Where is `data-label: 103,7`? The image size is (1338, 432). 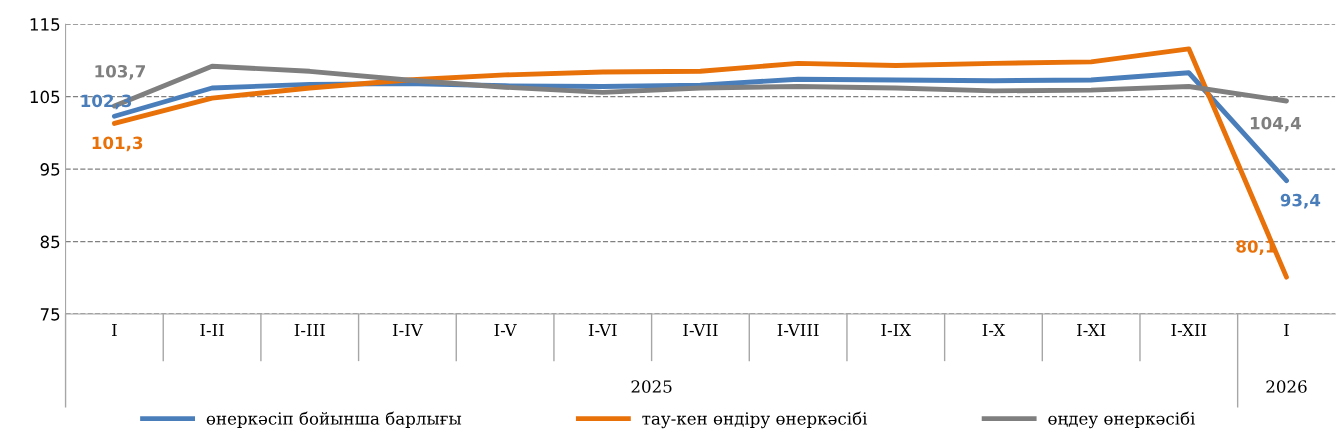
data-label: 103,7 is located at coordinates (120, 72).